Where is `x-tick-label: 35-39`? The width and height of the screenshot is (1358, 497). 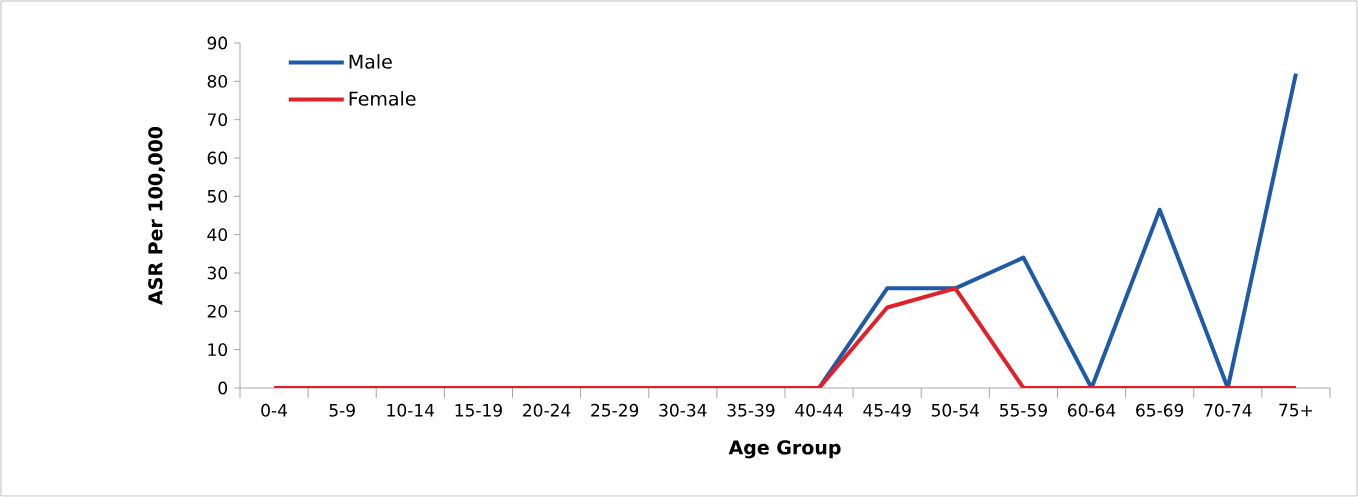
x-tick-label: 35-39 is located at coordinates (751, 410).